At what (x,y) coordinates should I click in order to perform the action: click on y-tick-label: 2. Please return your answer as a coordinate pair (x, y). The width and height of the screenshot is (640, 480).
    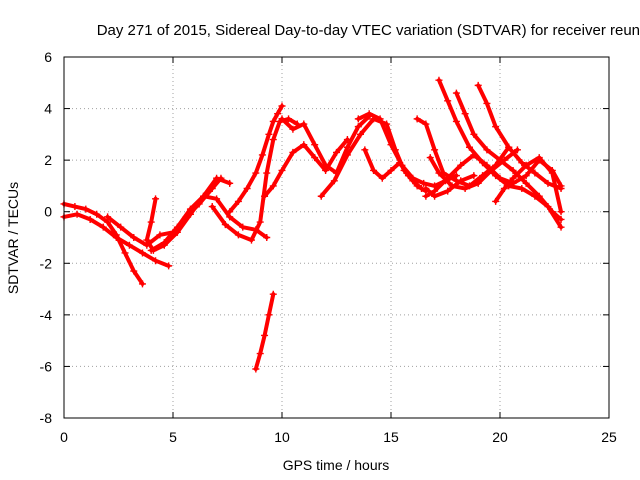
    Looking at the image, I should click on (48, 160).